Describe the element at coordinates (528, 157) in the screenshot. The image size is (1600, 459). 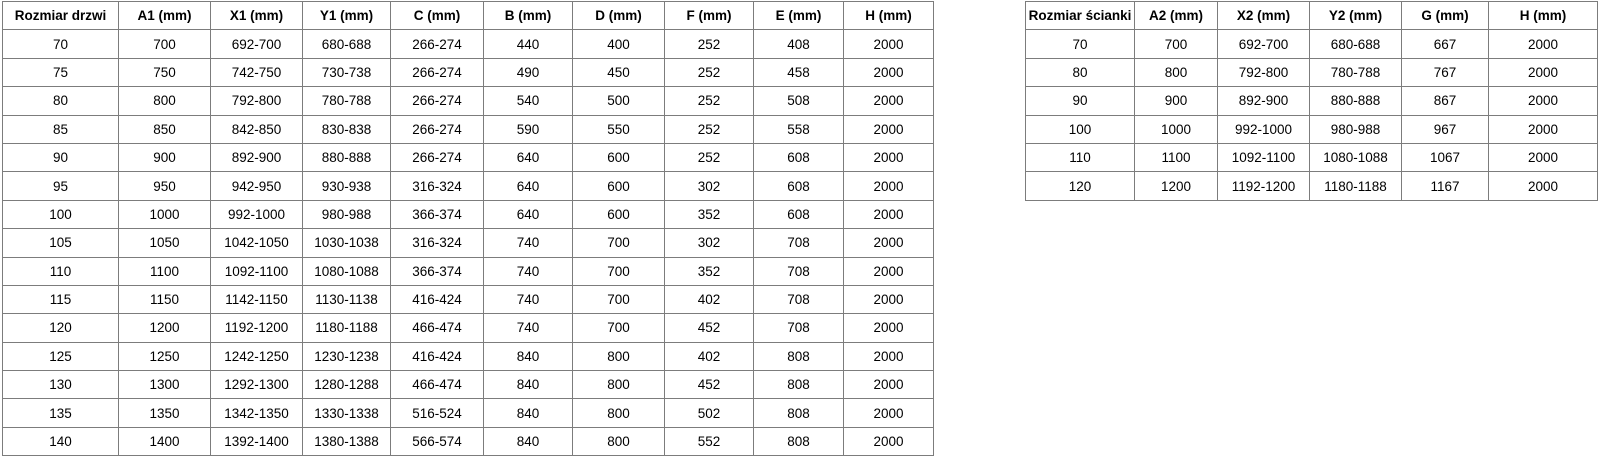
I see `table-cell: 640` at that location.